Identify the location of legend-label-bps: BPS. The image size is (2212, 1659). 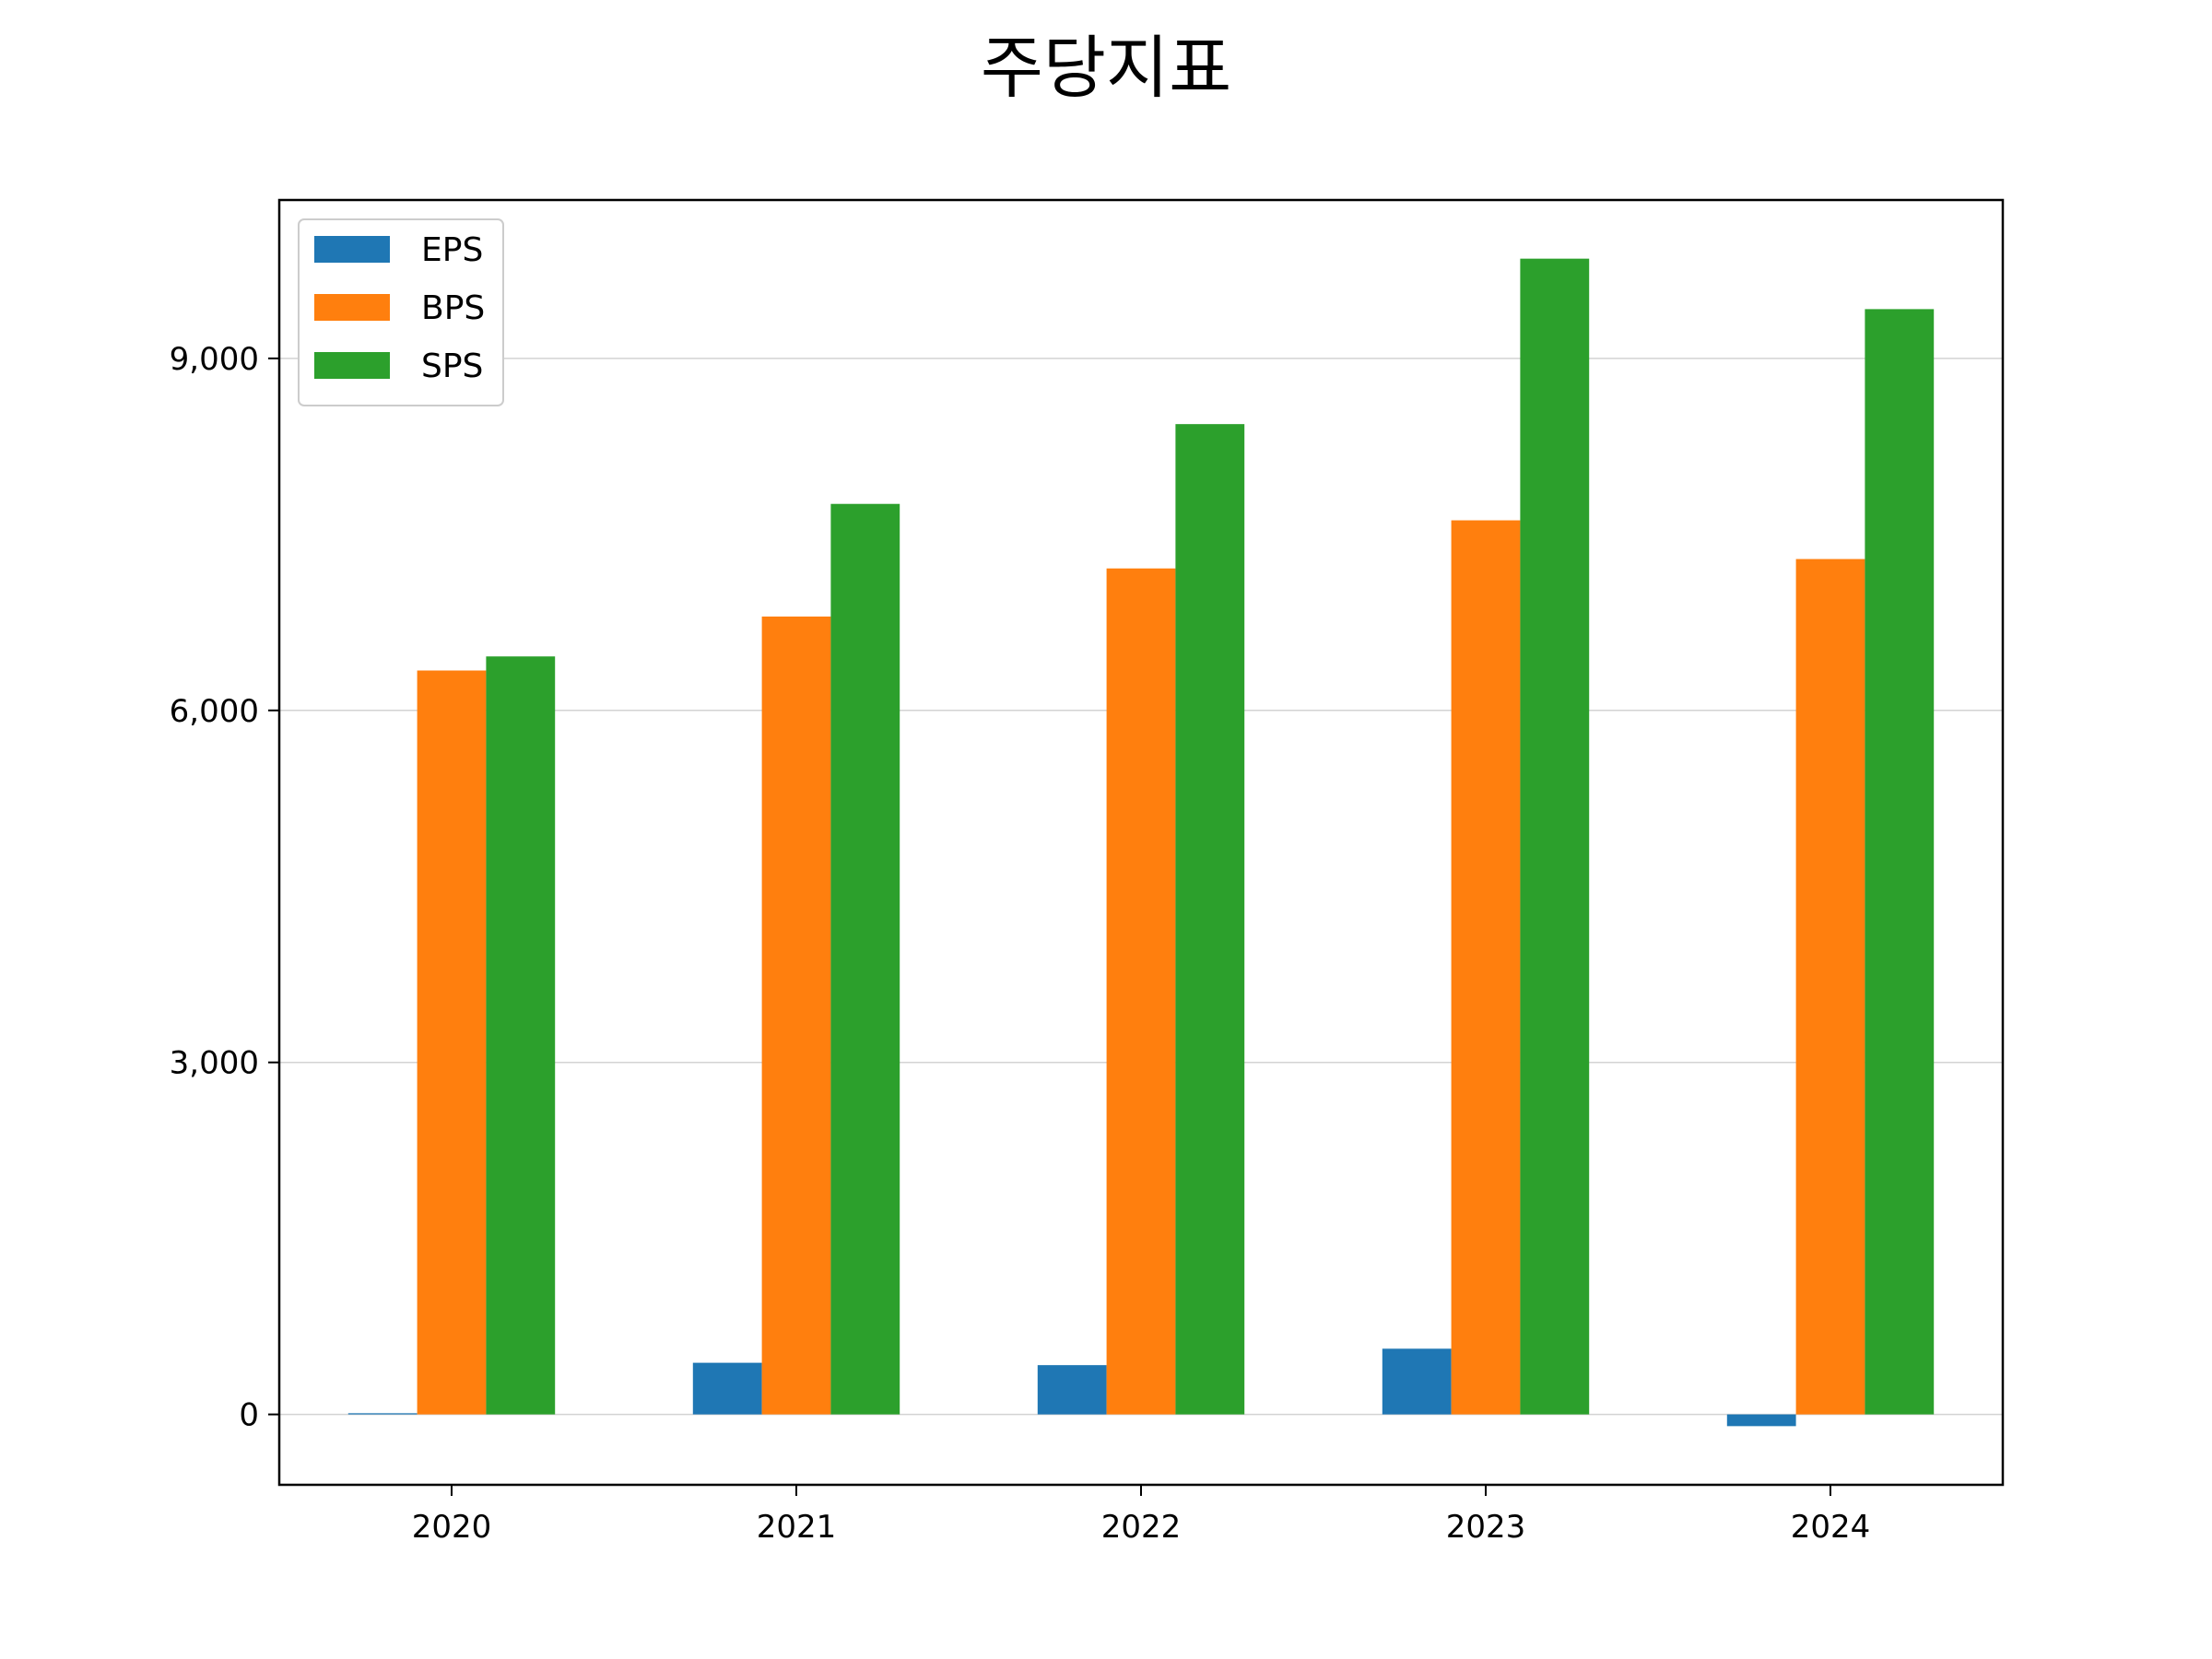
(453, 308).